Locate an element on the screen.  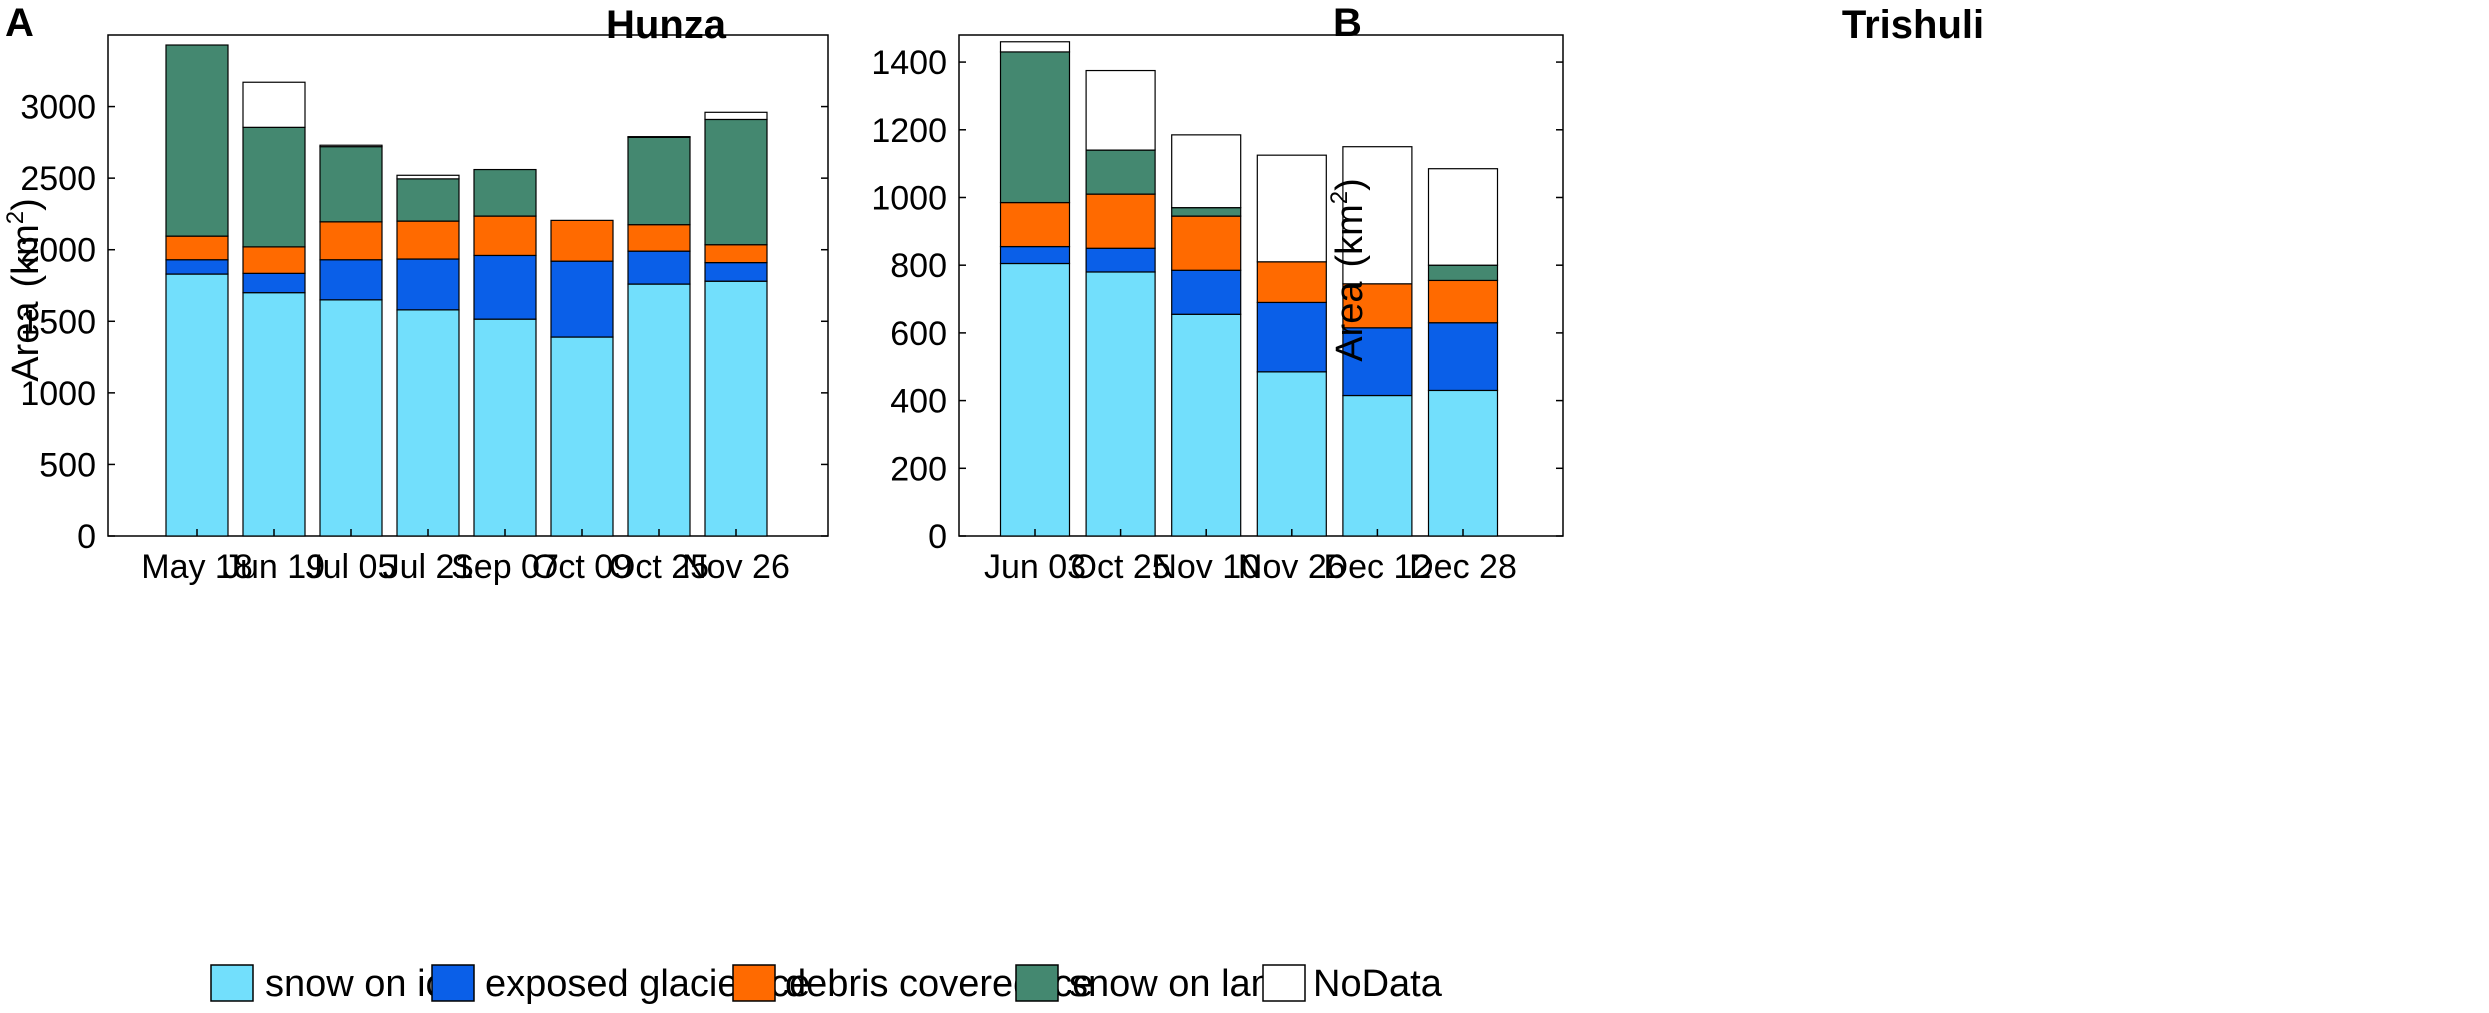
y-tick-label: 400 is located at coordinates (918, 402).